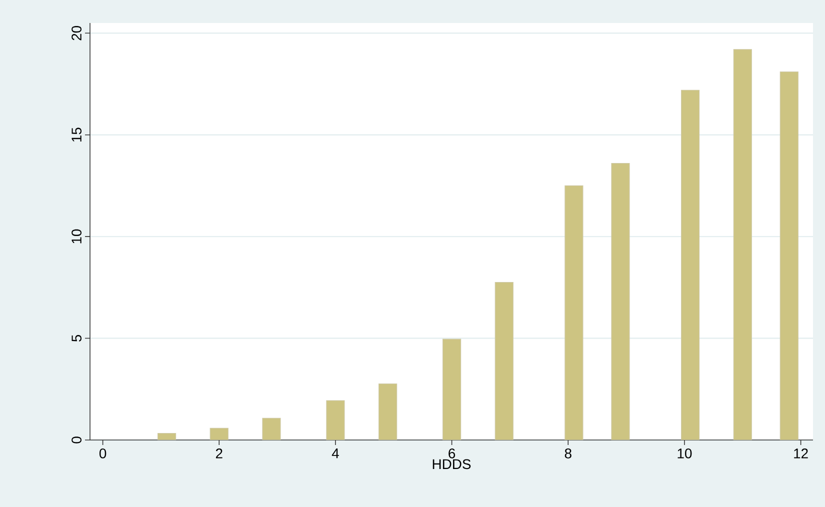 This screenshot has height=507, width=825. Describe the element at coordinates (77, 440) in the screenshot. I see `y-tick-label: 0` at that location.